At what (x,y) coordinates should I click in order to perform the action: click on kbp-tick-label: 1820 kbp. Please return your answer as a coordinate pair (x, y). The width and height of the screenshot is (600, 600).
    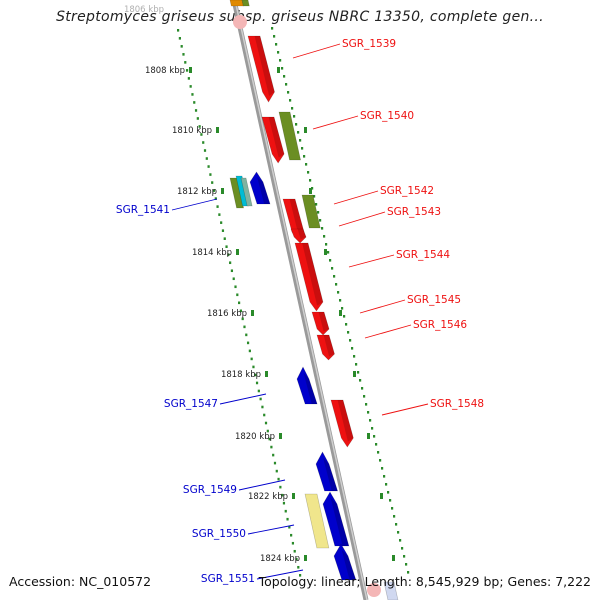
    Looking at the image, I should click on (255, 437).